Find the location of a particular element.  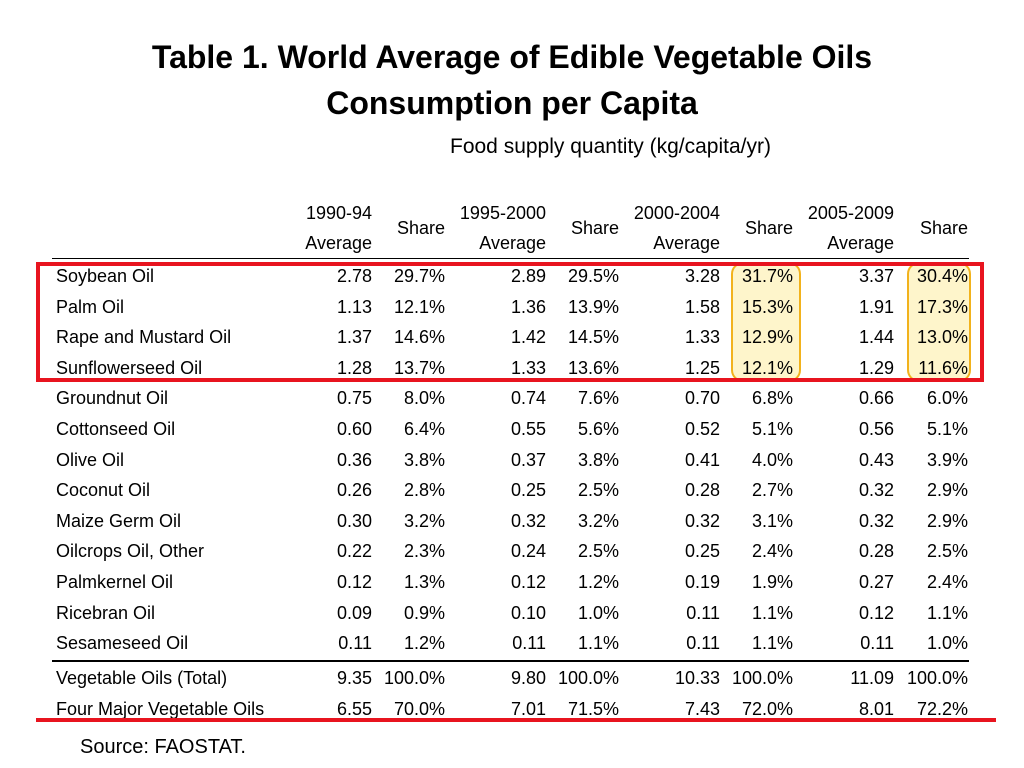

row-label: Soybean Oil is located at coordinates (105, 276).